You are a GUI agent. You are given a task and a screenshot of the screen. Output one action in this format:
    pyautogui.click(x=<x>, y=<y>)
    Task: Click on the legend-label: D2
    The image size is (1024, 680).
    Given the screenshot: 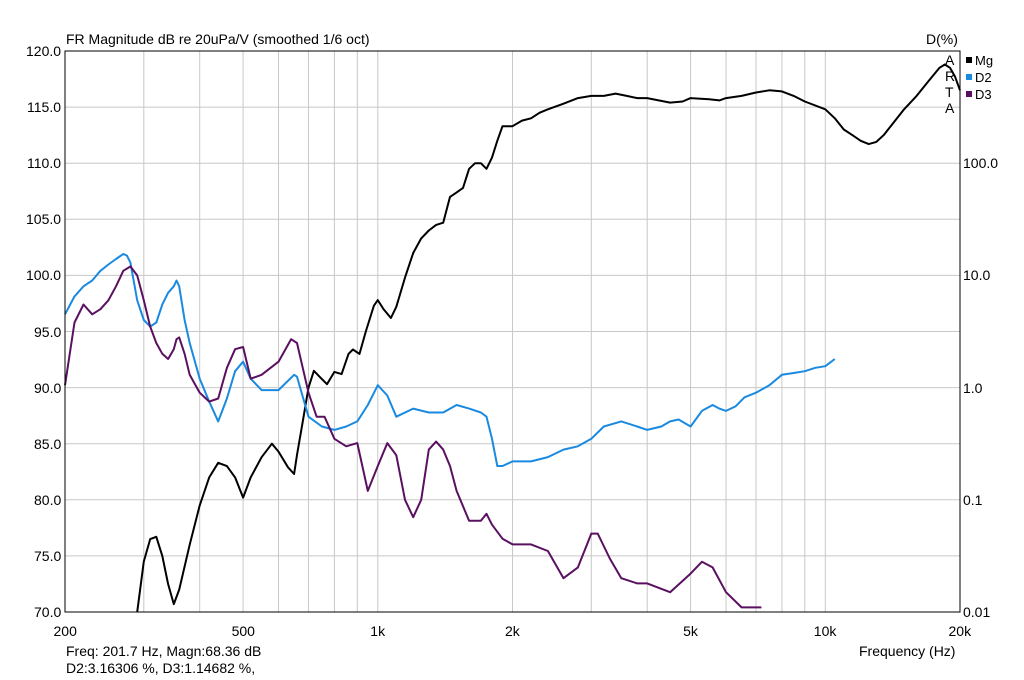 What is the action you would take?
    pyautogui.click(x=983, y=77)
    